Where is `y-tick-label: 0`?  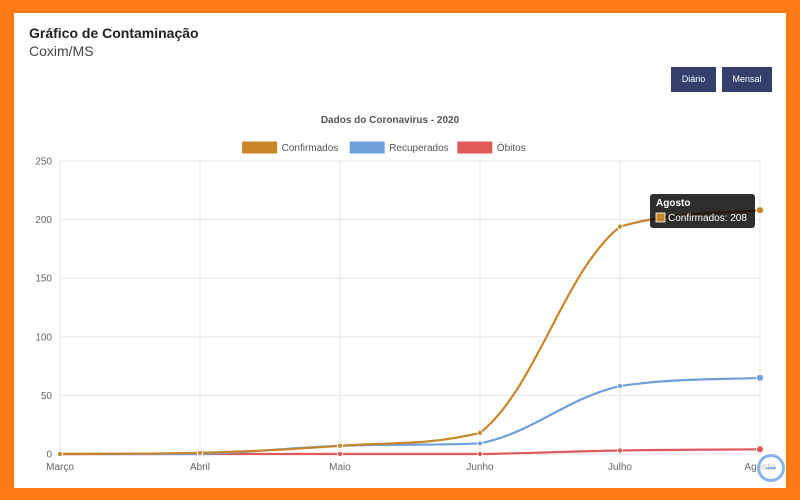
y-tick-label: 0 is located at coordinates (49, 455).